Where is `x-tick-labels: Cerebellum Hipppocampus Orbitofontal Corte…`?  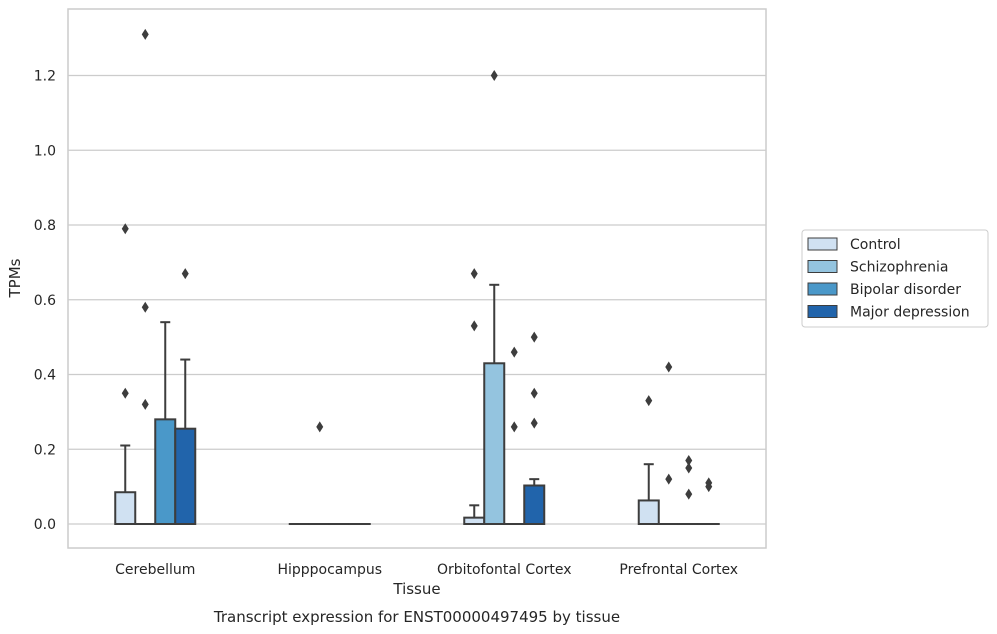
x-tick-labels: Cerebellum Hipppocampus Orbitofontal Corte… is located at coordinates (426, 570).